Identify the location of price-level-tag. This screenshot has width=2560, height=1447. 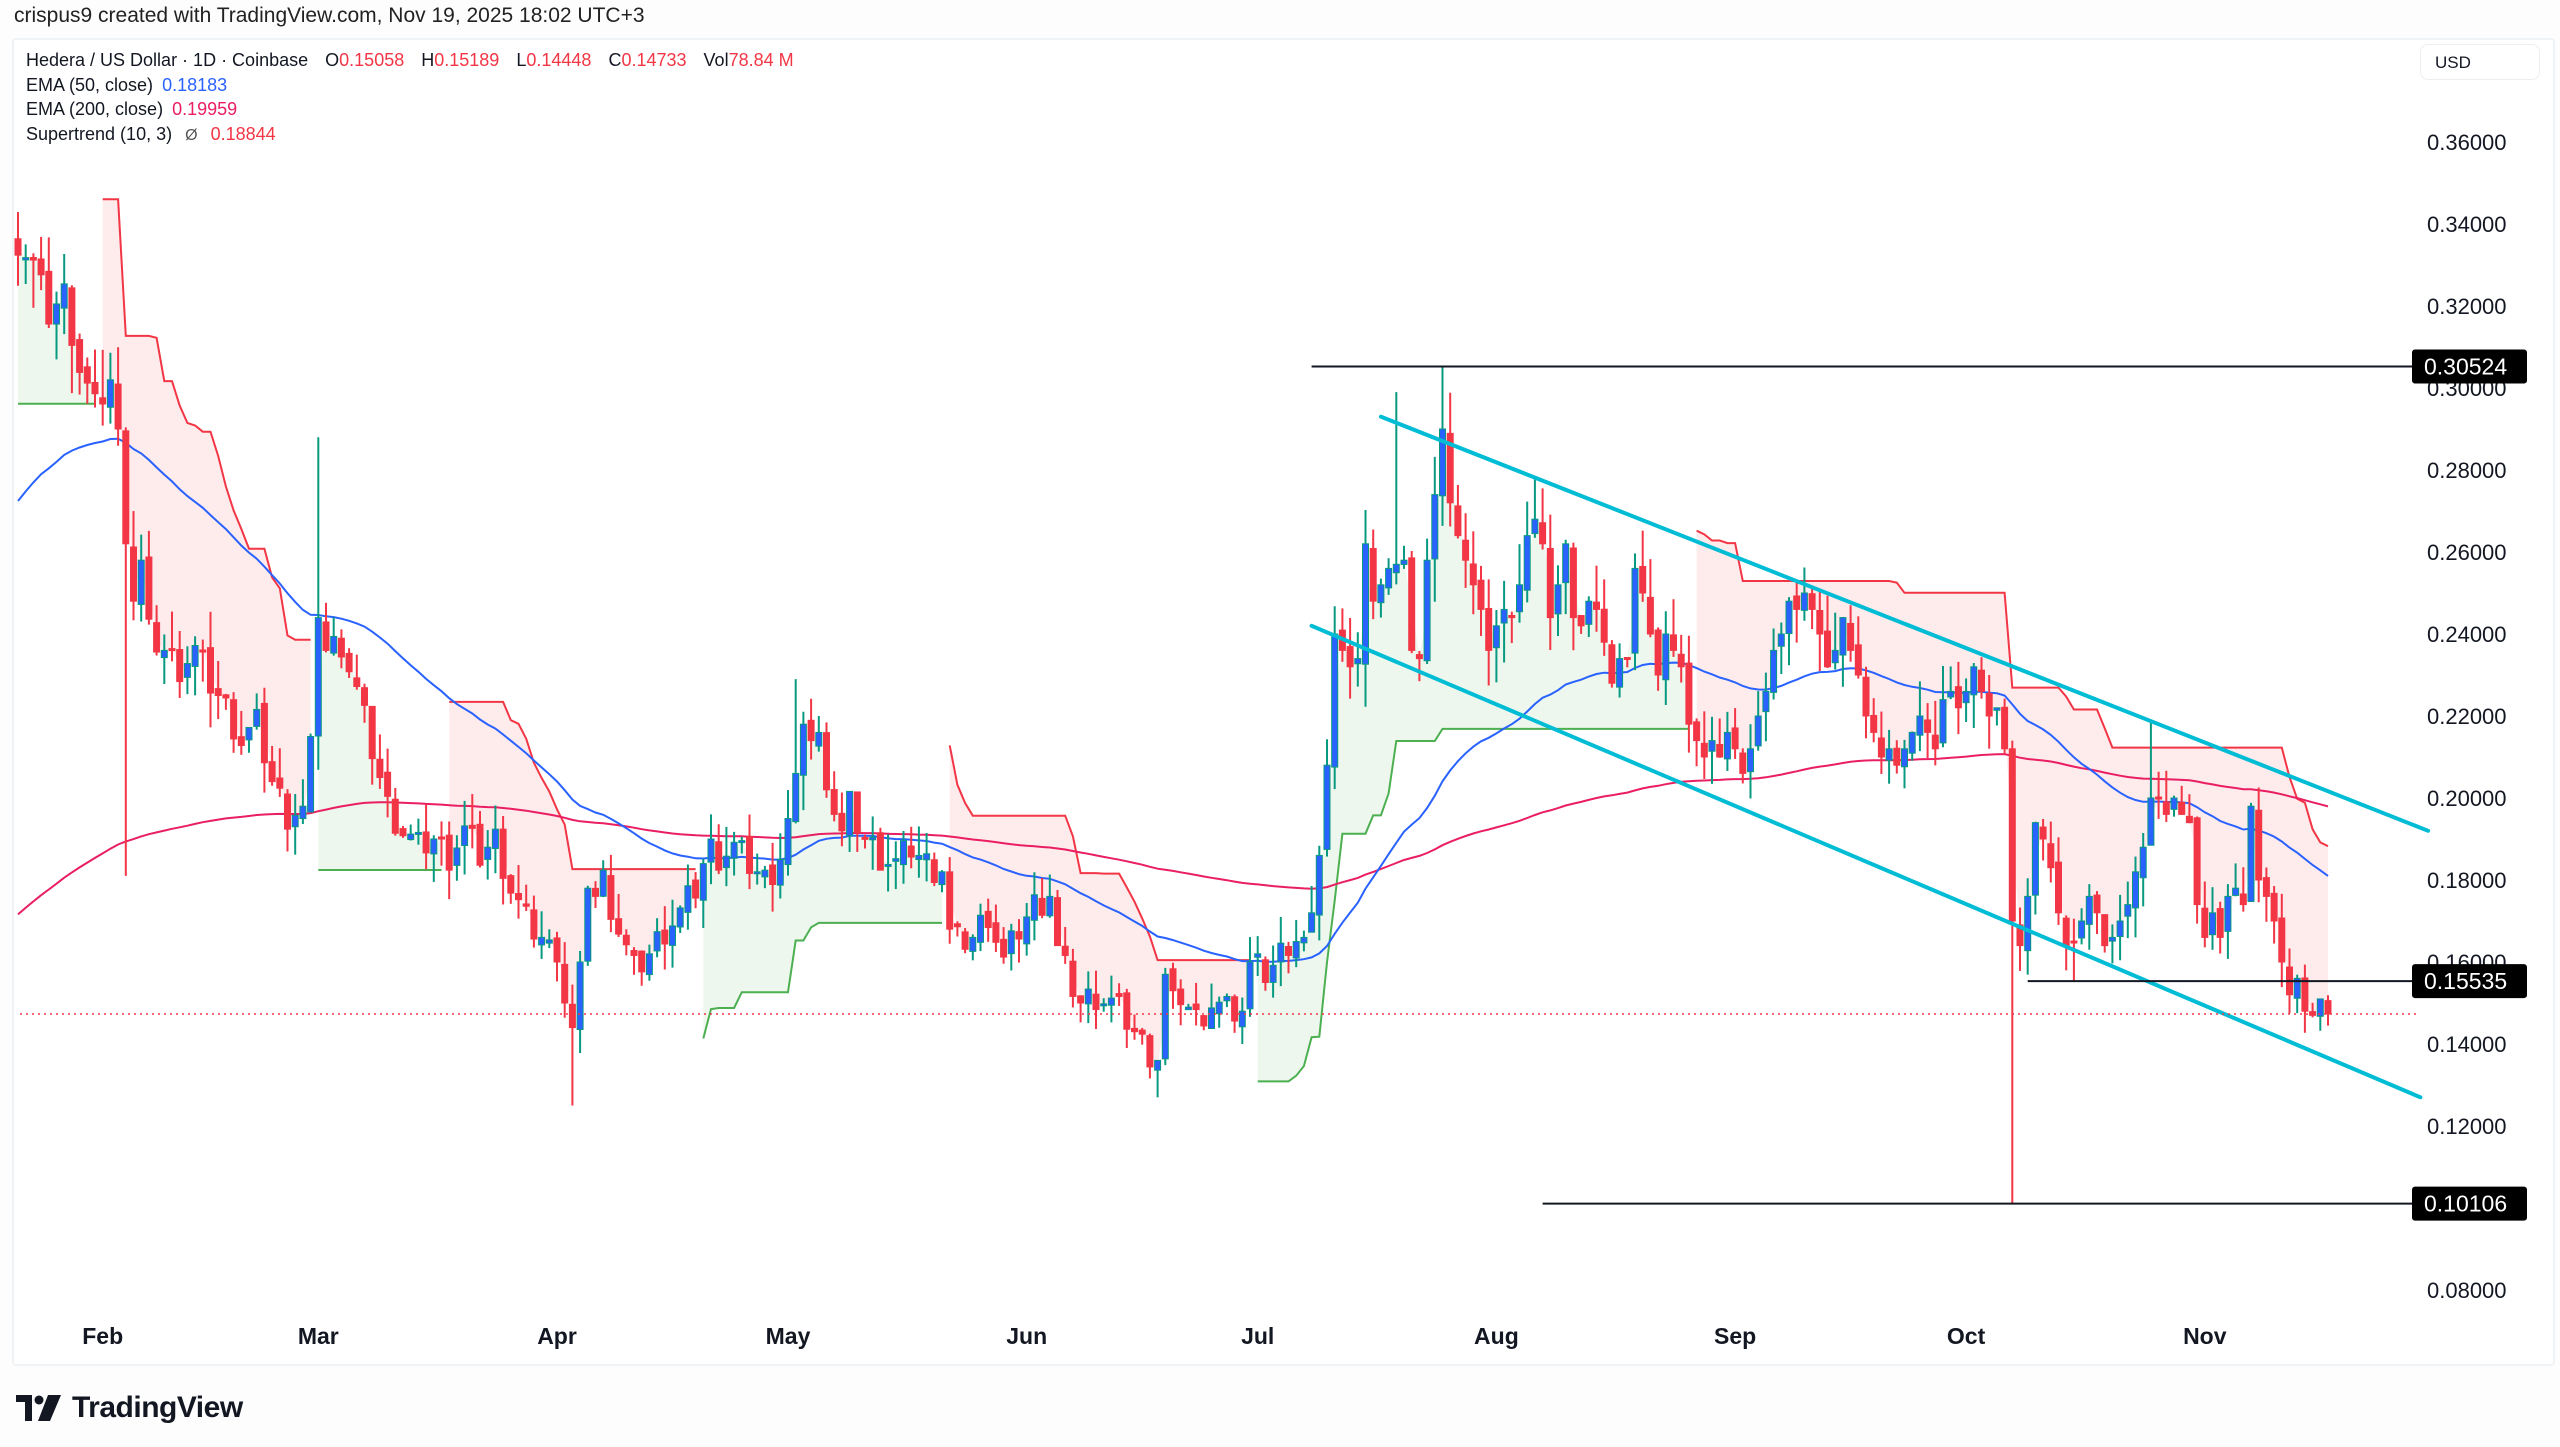
(2469, 366).